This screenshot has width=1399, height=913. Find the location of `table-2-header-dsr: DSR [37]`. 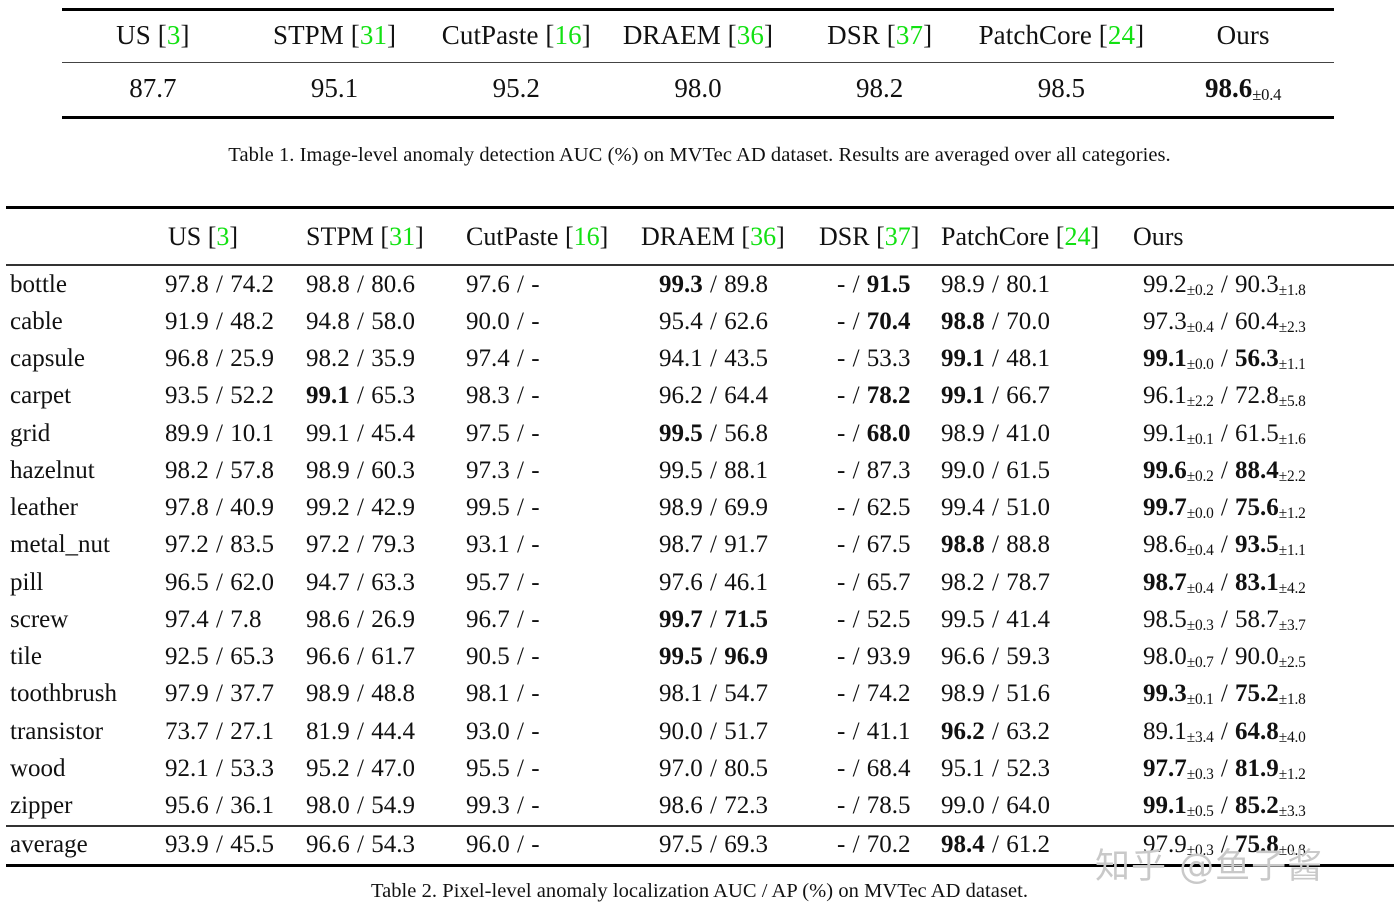

table-2-header-dsr: DSR [37] is located at coordinates (869, 236).